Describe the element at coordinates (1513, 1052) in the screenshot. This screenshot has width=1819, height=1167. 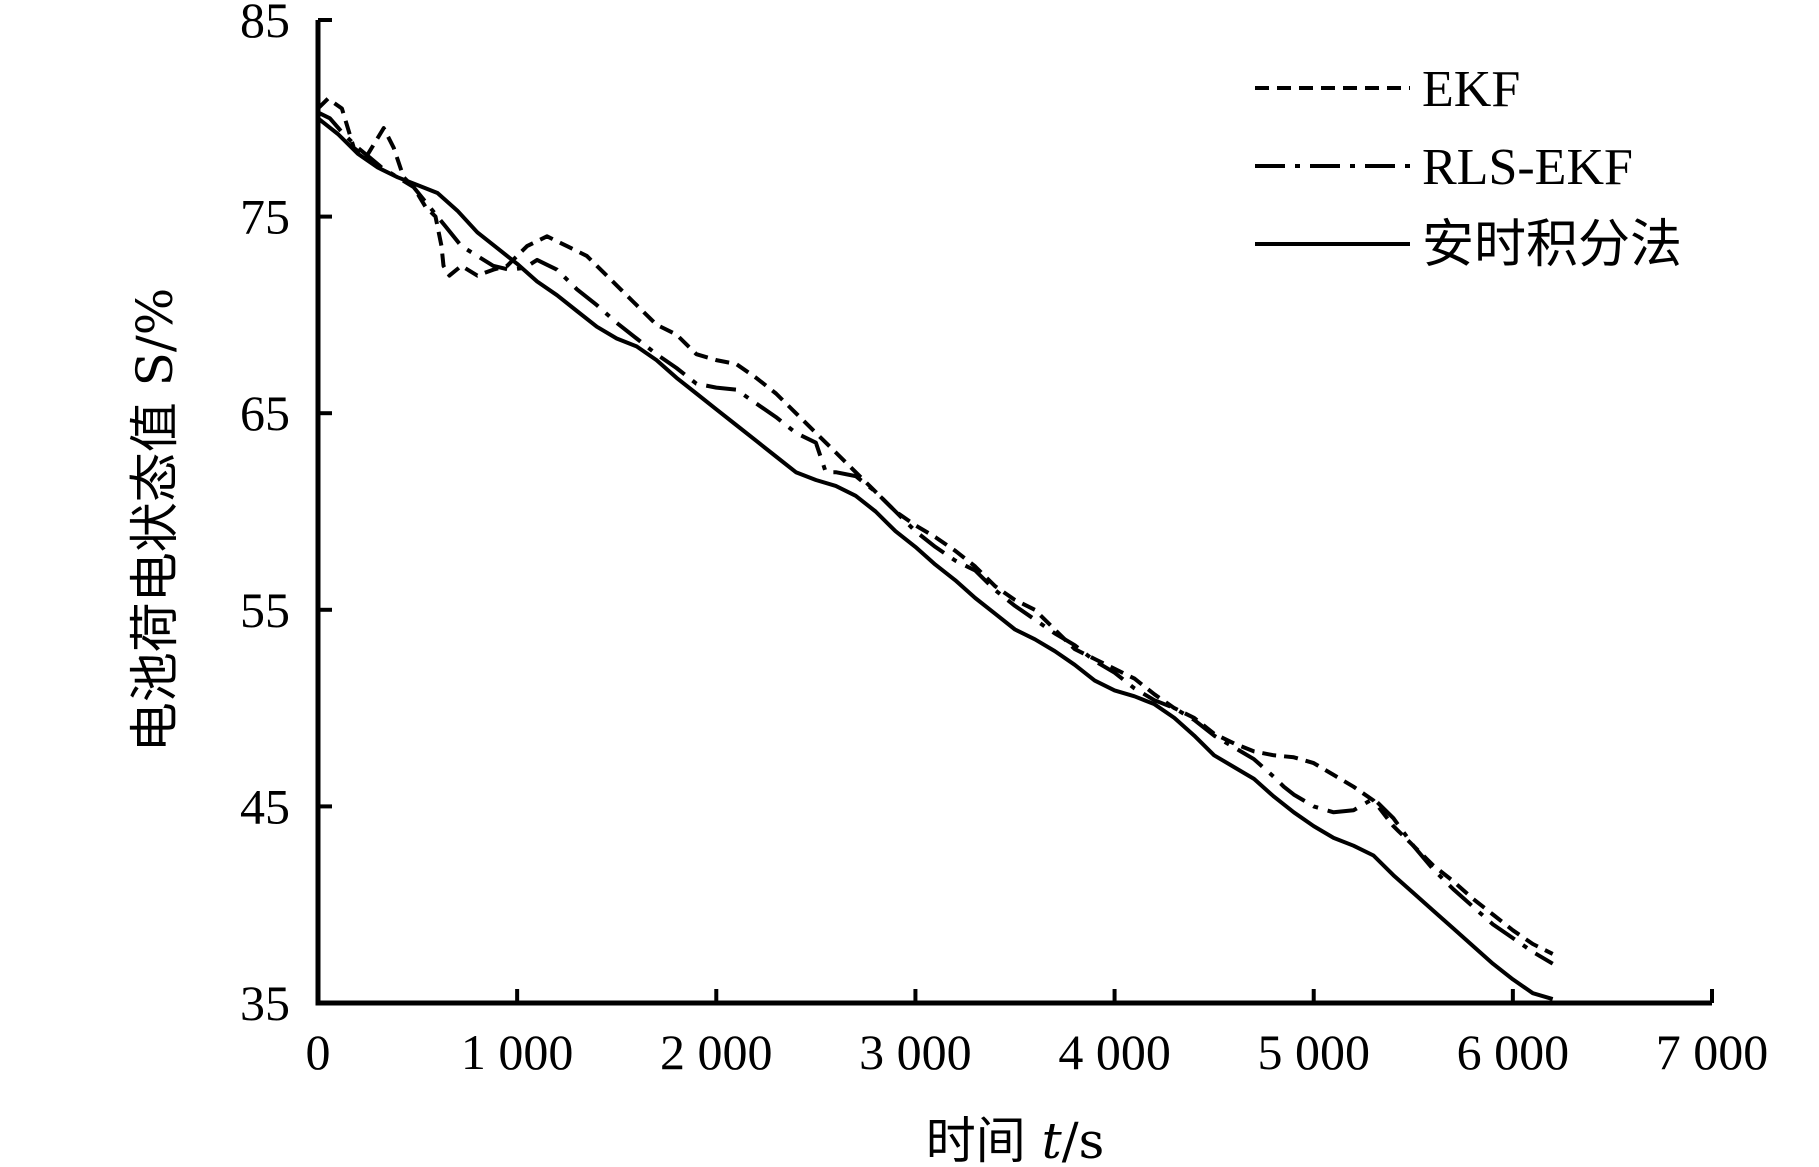
I see `x-tick-label: 6 000` at that location.